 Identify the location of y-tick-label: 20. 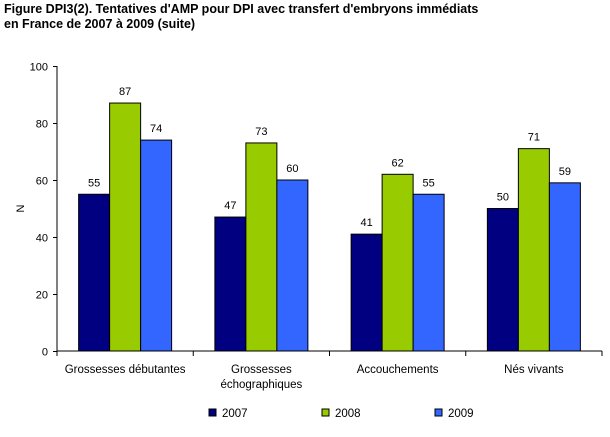
(42, 296).